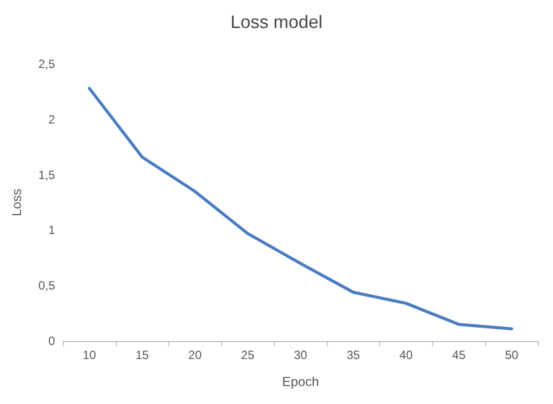  Describe the element at coordinates (195, 355) in the screenshot. I see `x-tick-label: 20` at that location.